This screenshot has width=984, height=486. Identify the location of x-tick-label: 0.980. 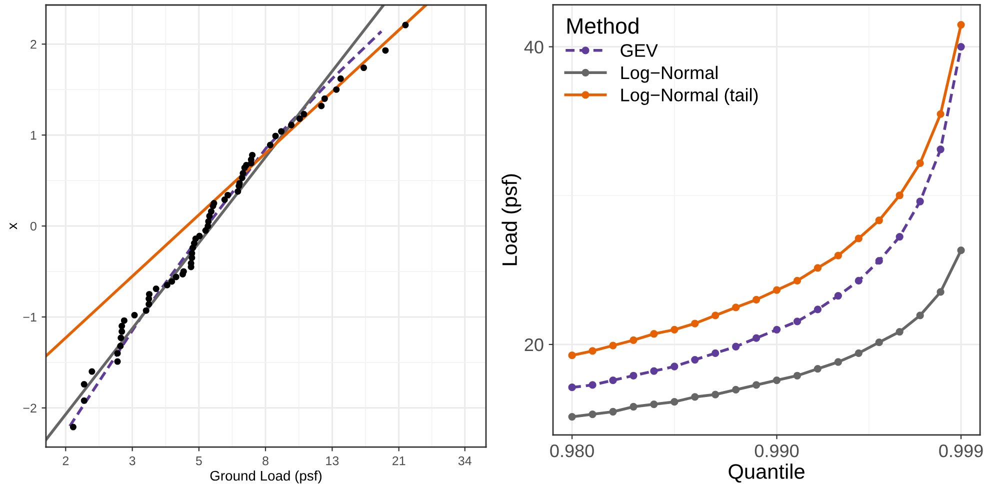
(572, 451).